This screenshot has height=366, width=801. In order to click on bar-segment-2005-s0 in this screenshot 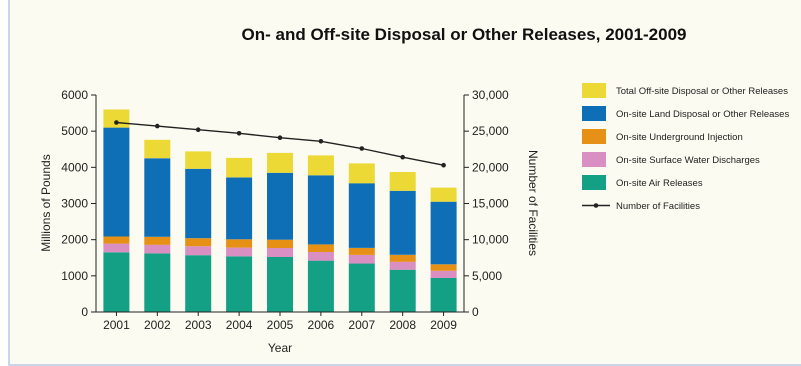, I will do `click(280, 284)`.